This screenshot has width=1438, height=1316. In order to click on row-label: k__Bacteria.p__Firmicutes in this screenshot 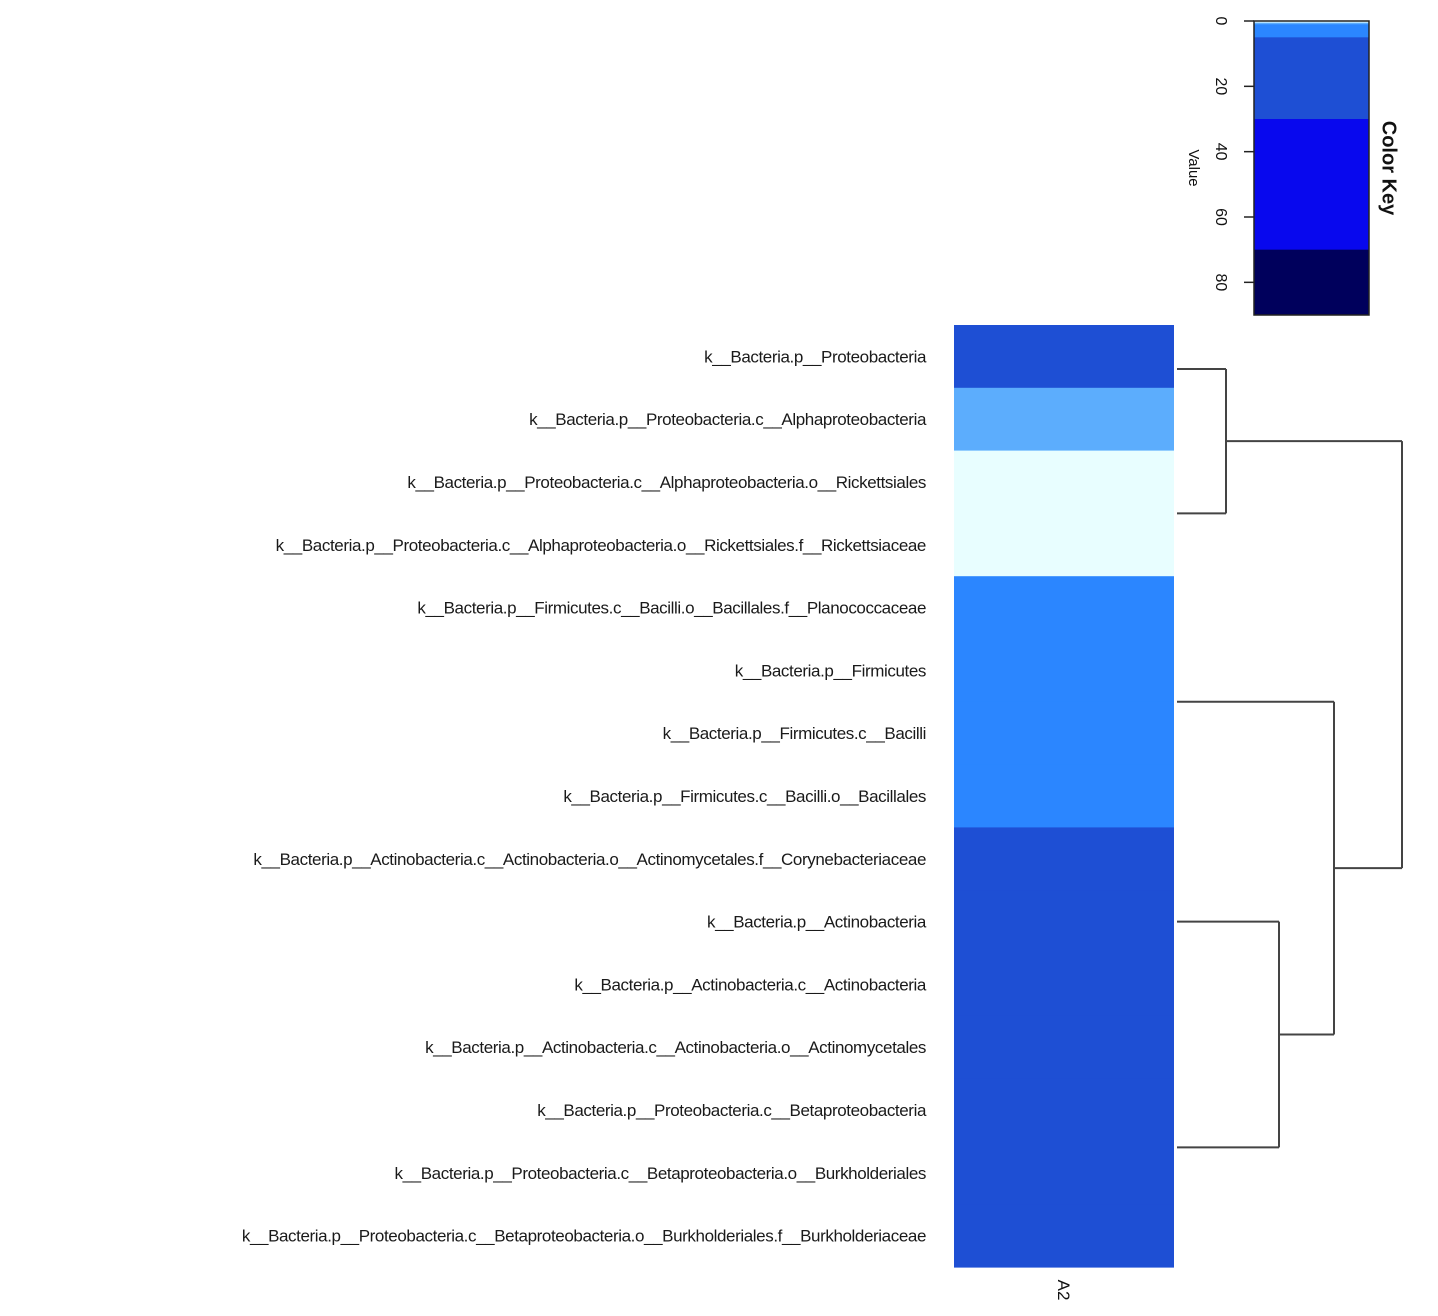, I will do `click(830, 670)`.